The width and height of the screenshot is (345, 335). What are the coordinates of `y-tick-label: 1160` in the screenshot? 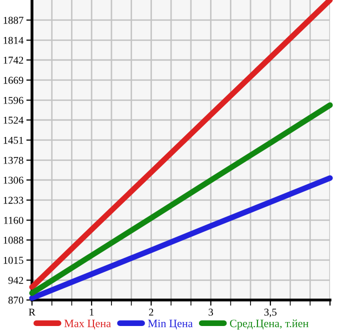 It's located at (14, 220).